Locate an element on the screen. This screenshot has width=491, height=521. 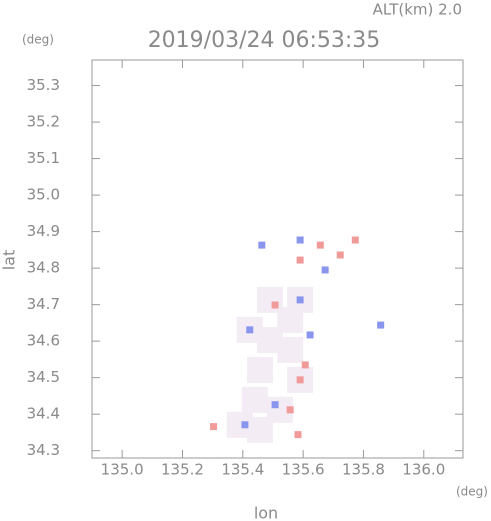
y-tick-label: 35.2 is located at coordinates (43, 122).